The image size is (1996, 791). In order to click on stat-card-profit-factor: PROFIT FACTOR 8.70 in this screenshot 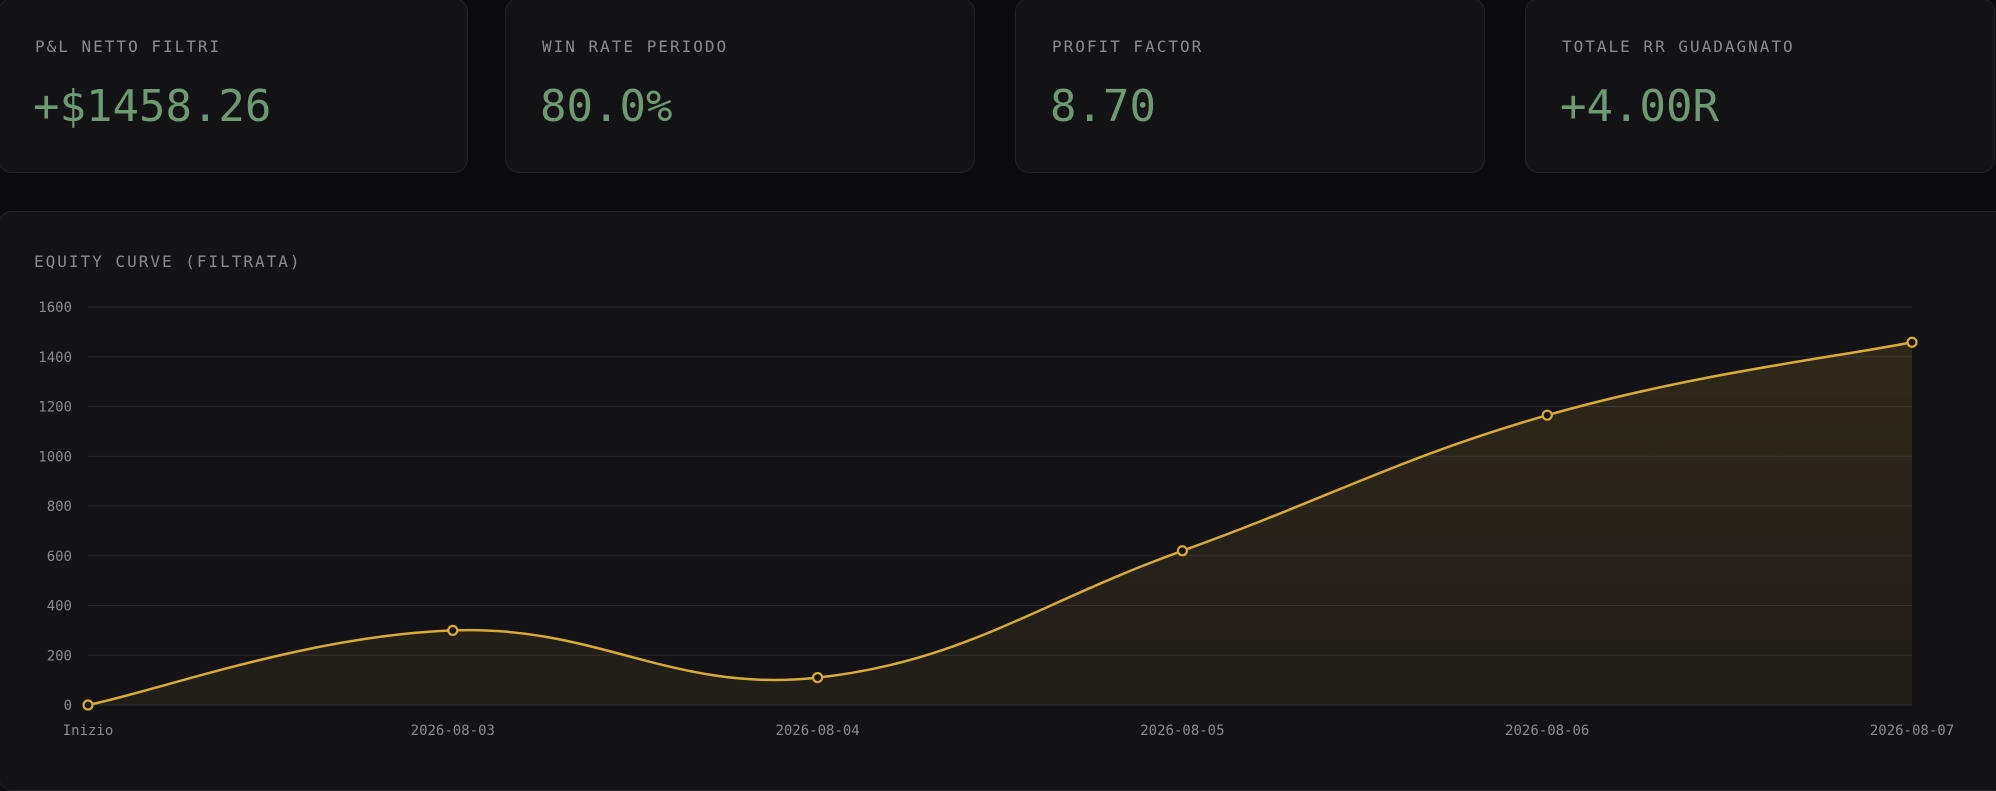, I will do `click(1250, 86)`.